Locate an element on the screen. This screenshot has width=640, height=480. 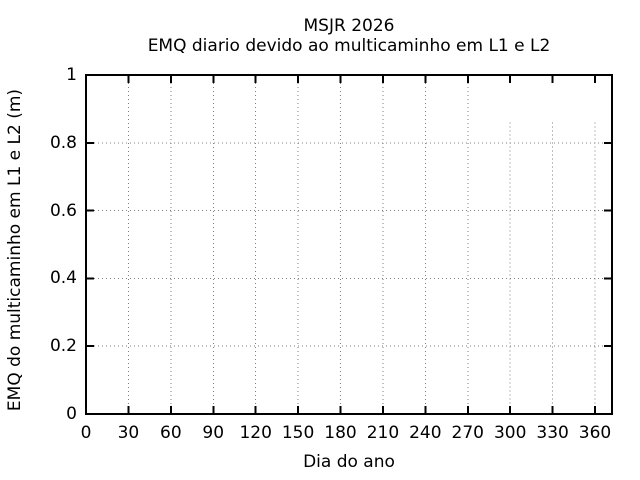
x-tick-label: 330 is located at coordinates (552, 433).